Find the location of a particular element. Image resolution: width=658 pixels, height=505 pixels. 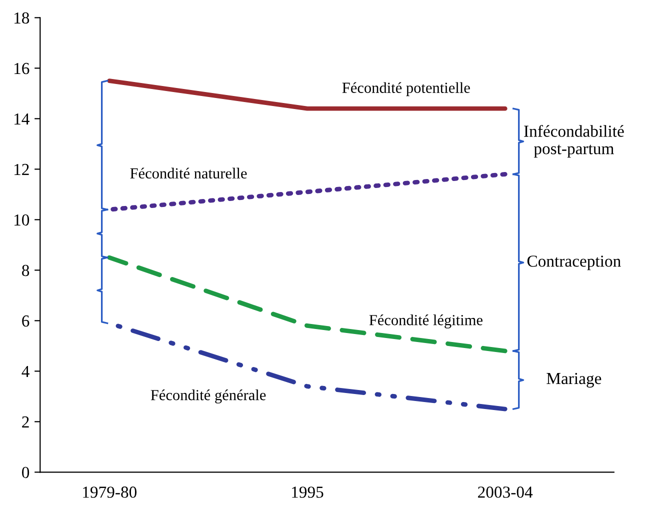

y-tick-label: 14 is located at coordinates (22, 118).